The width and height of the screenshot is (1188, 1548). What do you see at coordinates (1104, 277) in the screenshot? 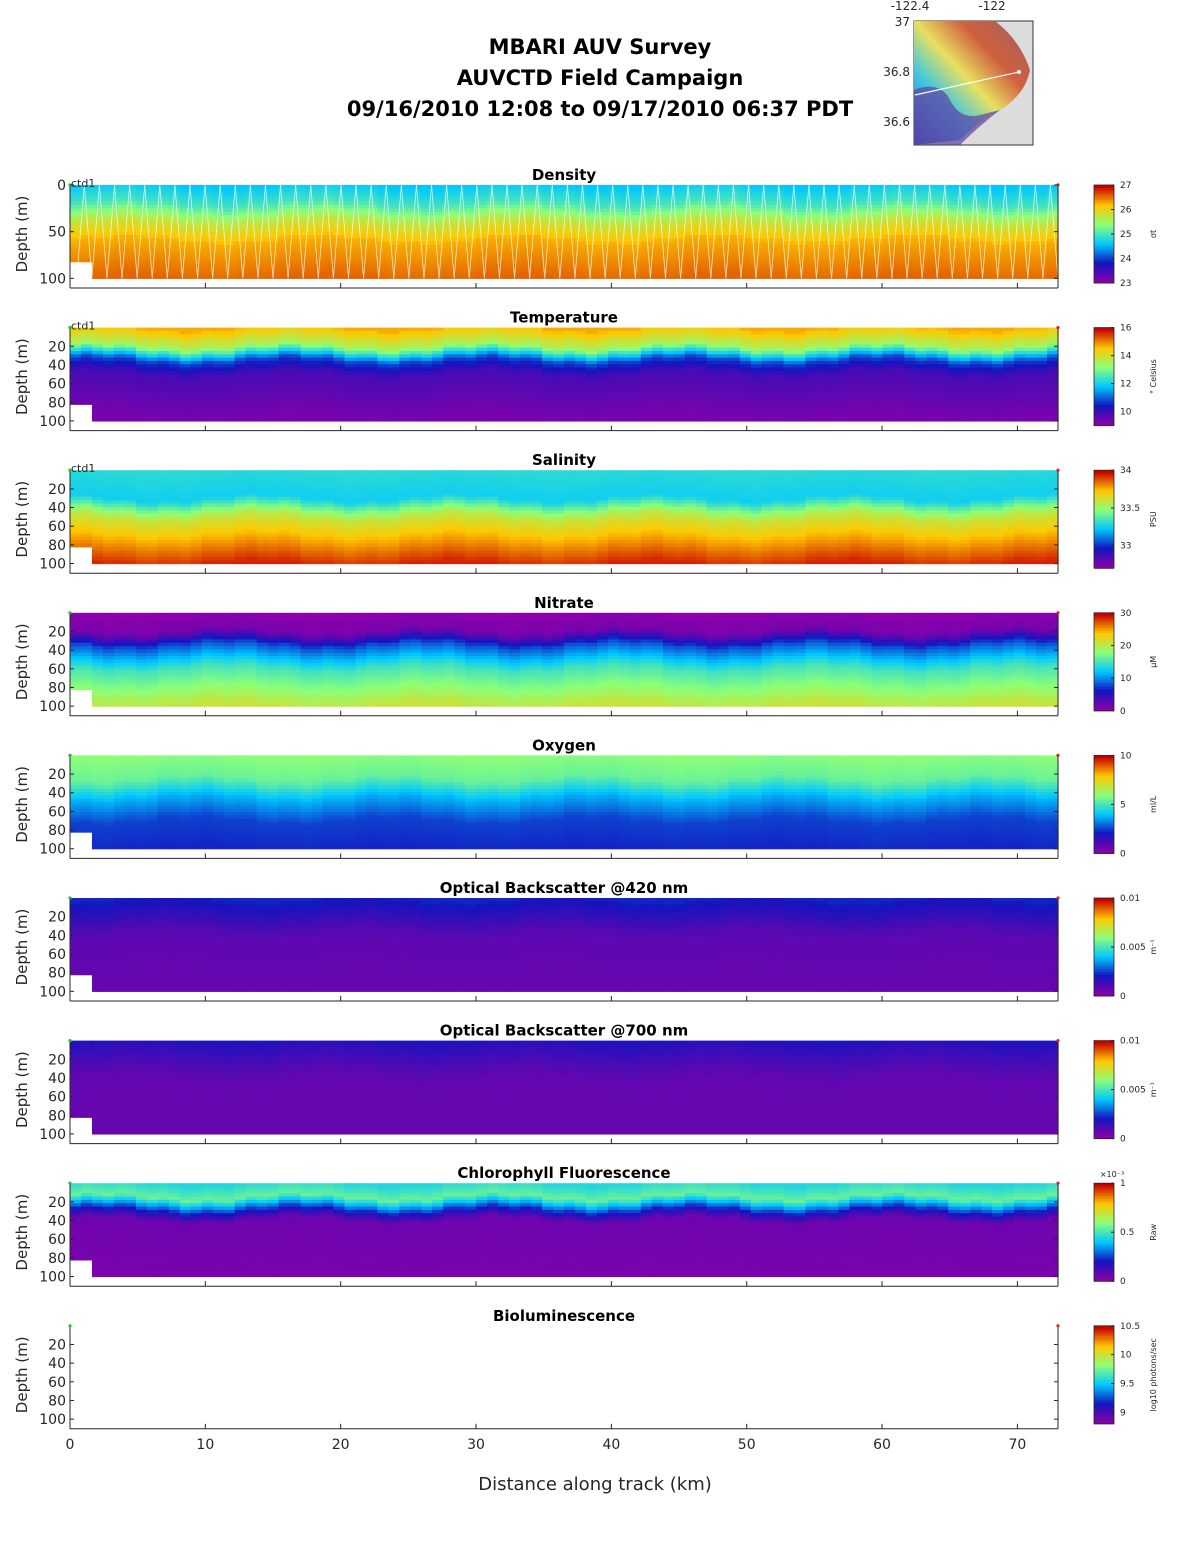
I see `colorbar-segment` at bounding box center [1104, 277].